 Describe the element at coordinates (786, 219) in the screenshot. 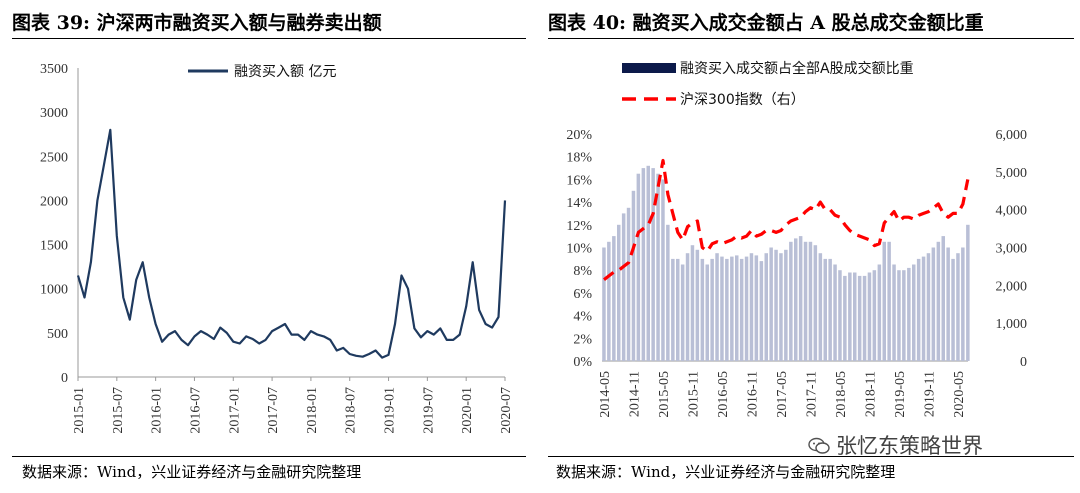

I see `right-index-line` at that location.